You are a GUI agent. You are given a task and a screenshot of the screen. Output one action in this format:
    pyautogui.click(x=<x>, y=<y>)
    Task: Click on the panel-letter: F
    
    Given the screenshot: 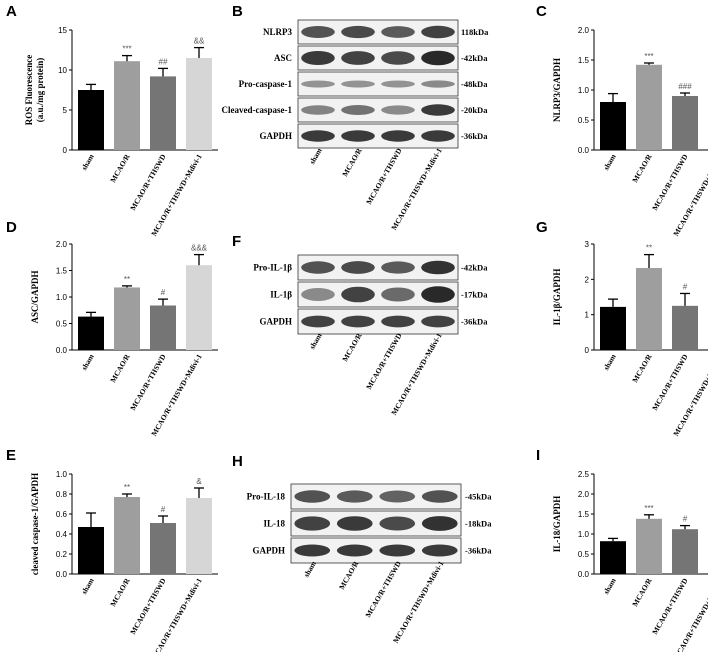 What is the action you would take?
    pyautogui.click(x=236, y=241)
    